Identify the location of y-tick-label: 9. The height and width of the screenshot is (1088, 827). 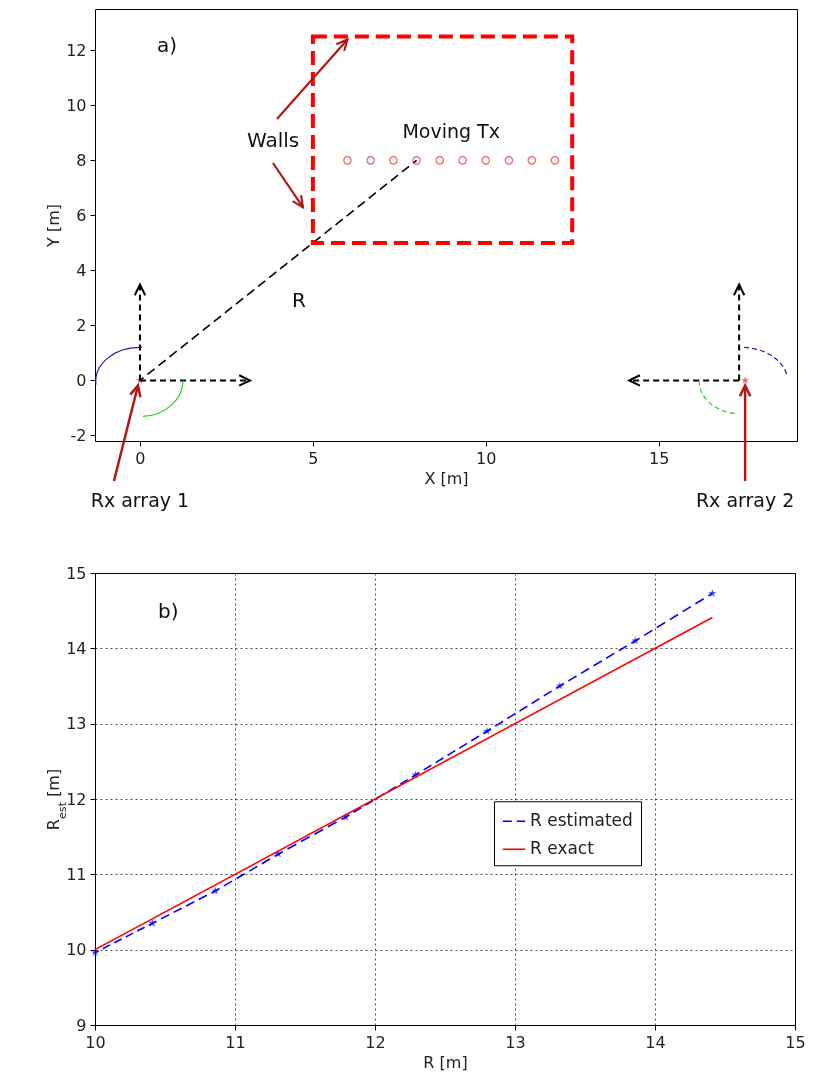
(81, 1025).